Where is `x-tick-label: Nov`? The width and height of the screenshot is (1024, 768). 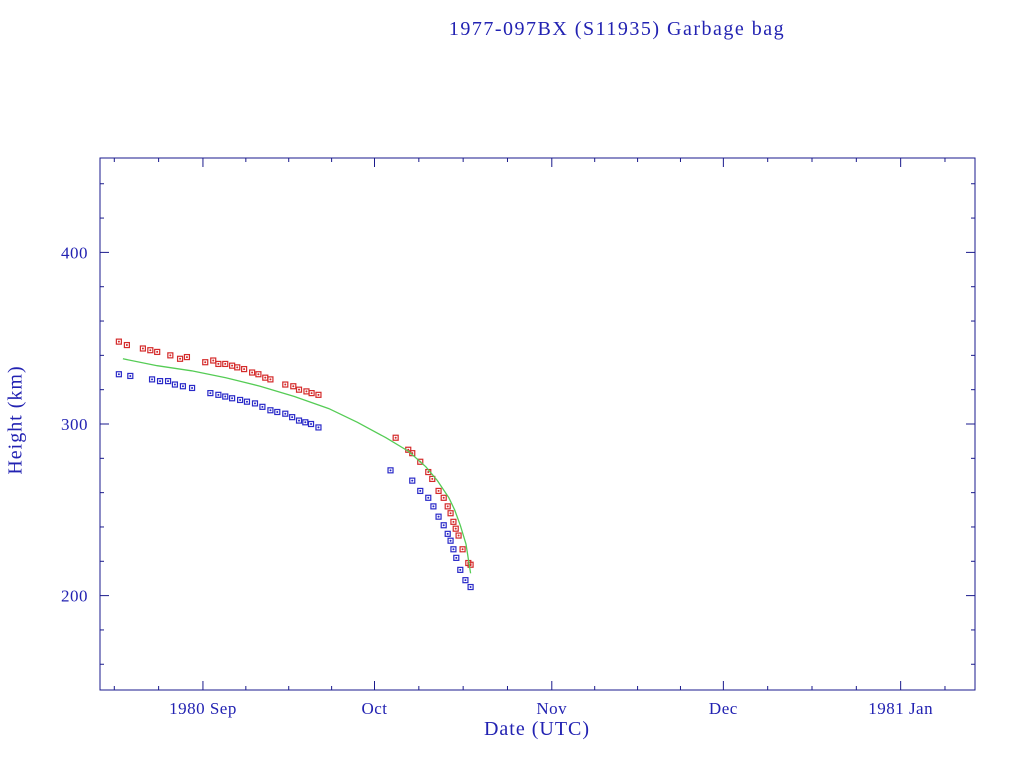 x-tick-label: Nov is located at coordinates (551, 708).